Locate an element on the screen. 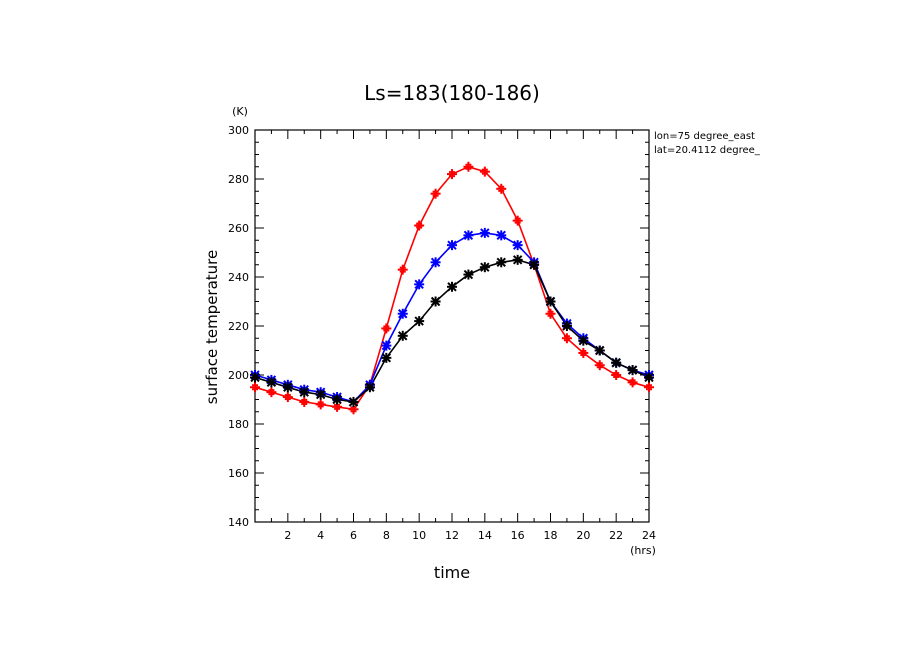  y-tick-label: 200 is located at coordinates (238, 375).